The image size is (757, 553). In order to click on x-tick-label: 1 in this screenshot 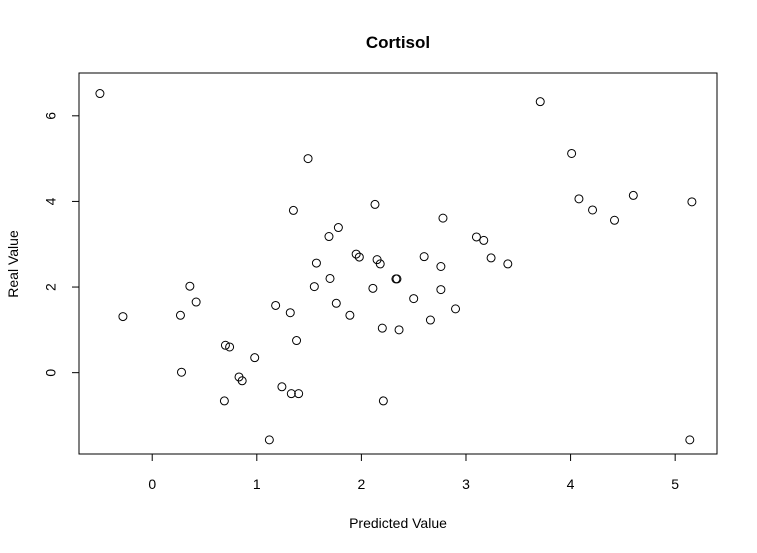, I will do `click(257, 484)`.